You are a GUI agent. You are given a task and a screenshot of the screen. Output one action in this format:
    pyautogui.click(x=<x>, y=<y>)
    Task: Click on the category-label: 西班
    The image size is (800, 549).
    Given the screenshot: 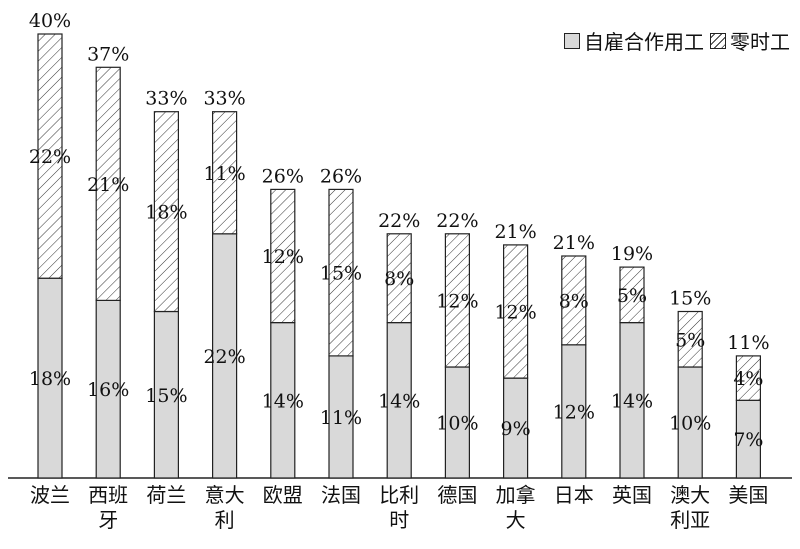 What is the action you would take?
    pyautogui.click(x=108, y=495)
    